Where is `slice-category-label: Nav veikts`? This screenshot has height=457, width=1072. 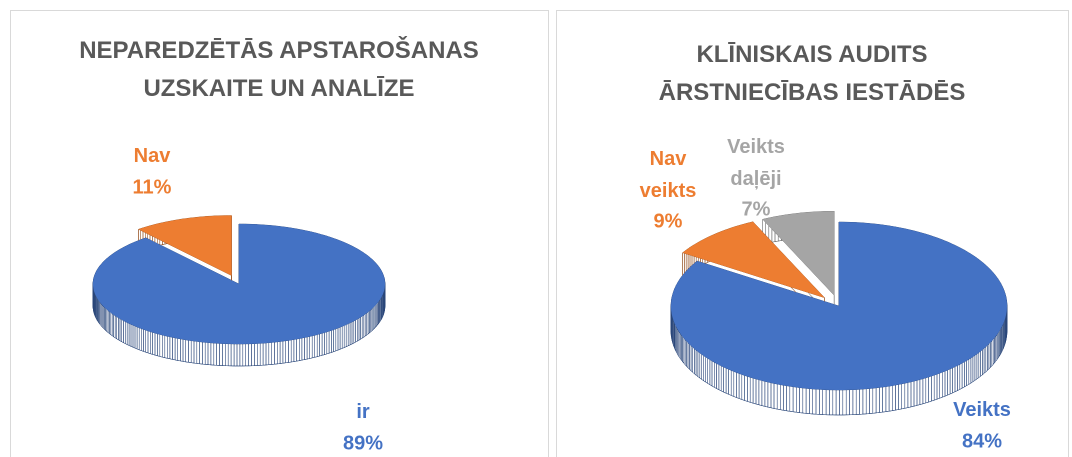 slice-category-label: Nav veikts is located at coordinates (668, 175).